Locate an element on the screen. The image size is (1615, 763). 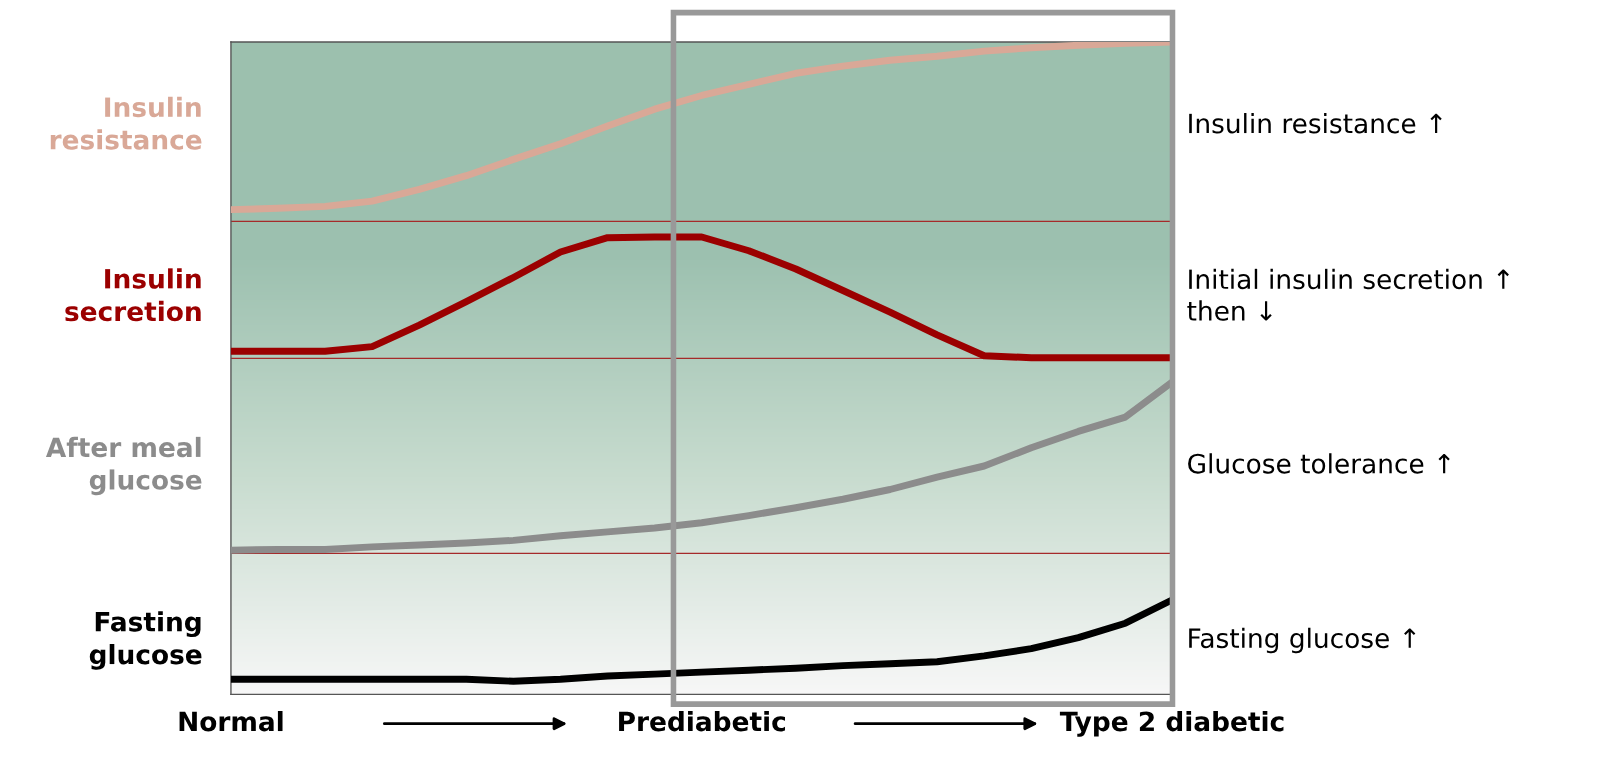
x-tick-label: Normal is located at coordinates (231, 721).